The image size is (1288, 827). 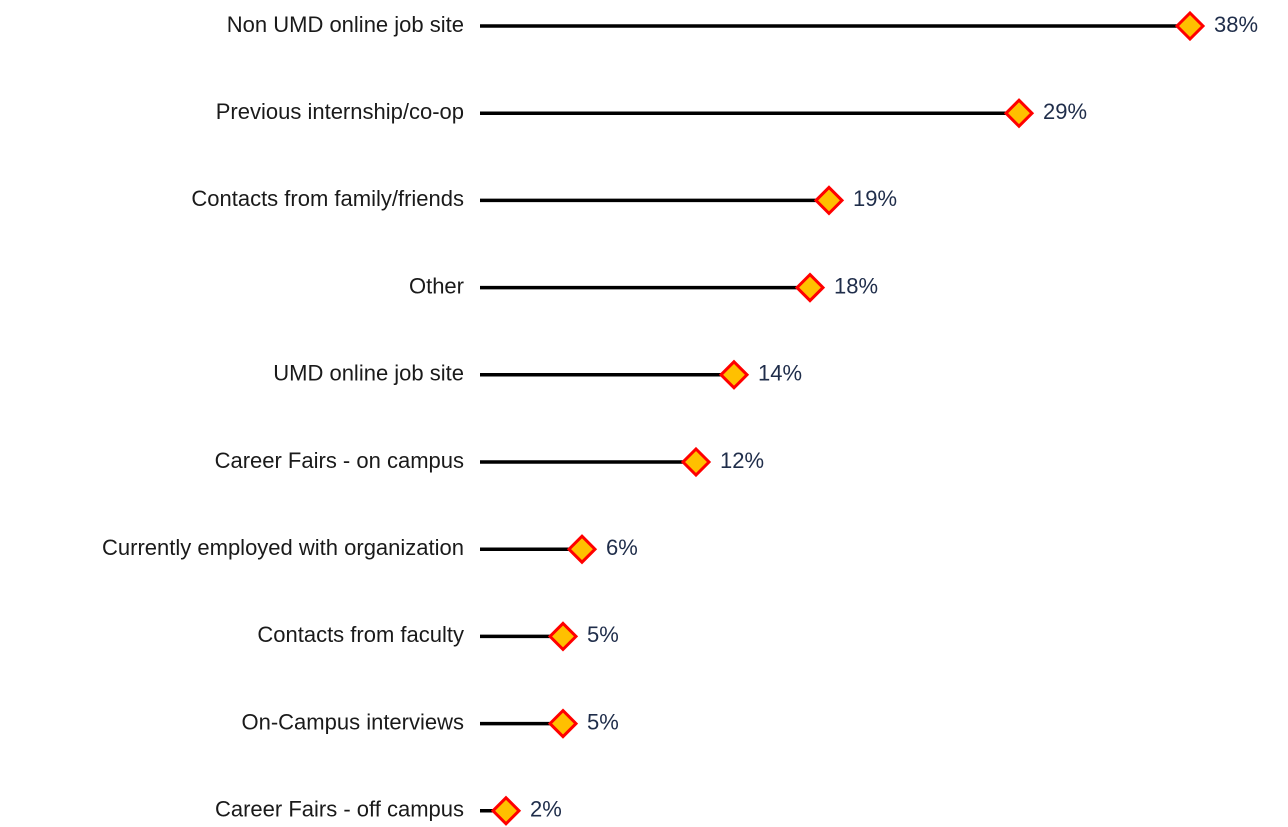 I want to click on category-label: Contacts from faculty, so click(x=360, y=634).